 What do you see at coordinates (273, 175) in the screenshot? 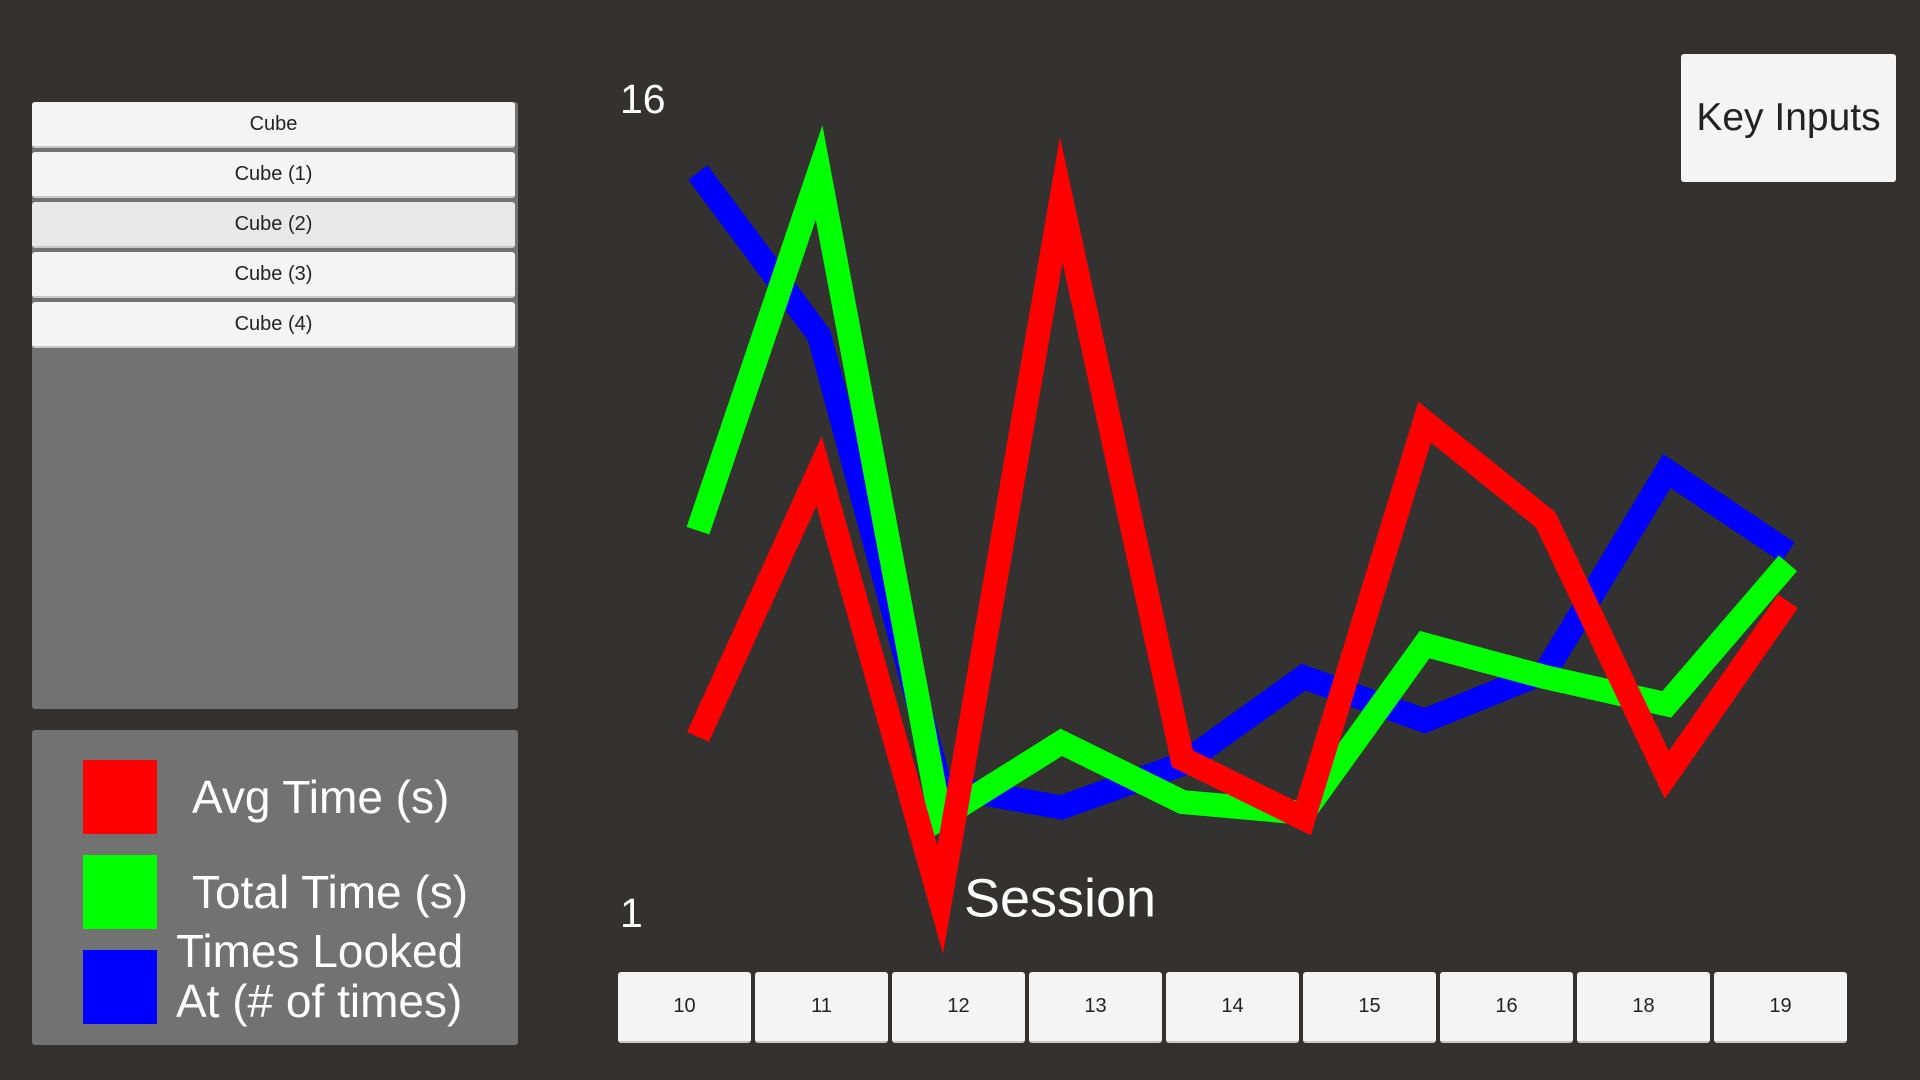
I see `object-button: Cube (1)` at bounding box center [273, 175].